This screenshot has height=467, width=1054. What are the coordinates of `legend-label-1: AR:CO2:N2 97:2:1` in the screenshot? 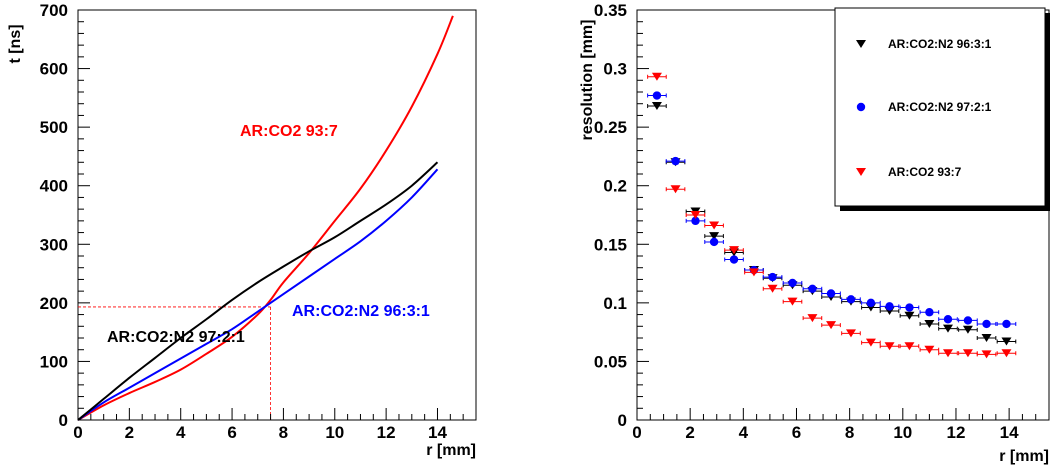 It's located at (940, 107).